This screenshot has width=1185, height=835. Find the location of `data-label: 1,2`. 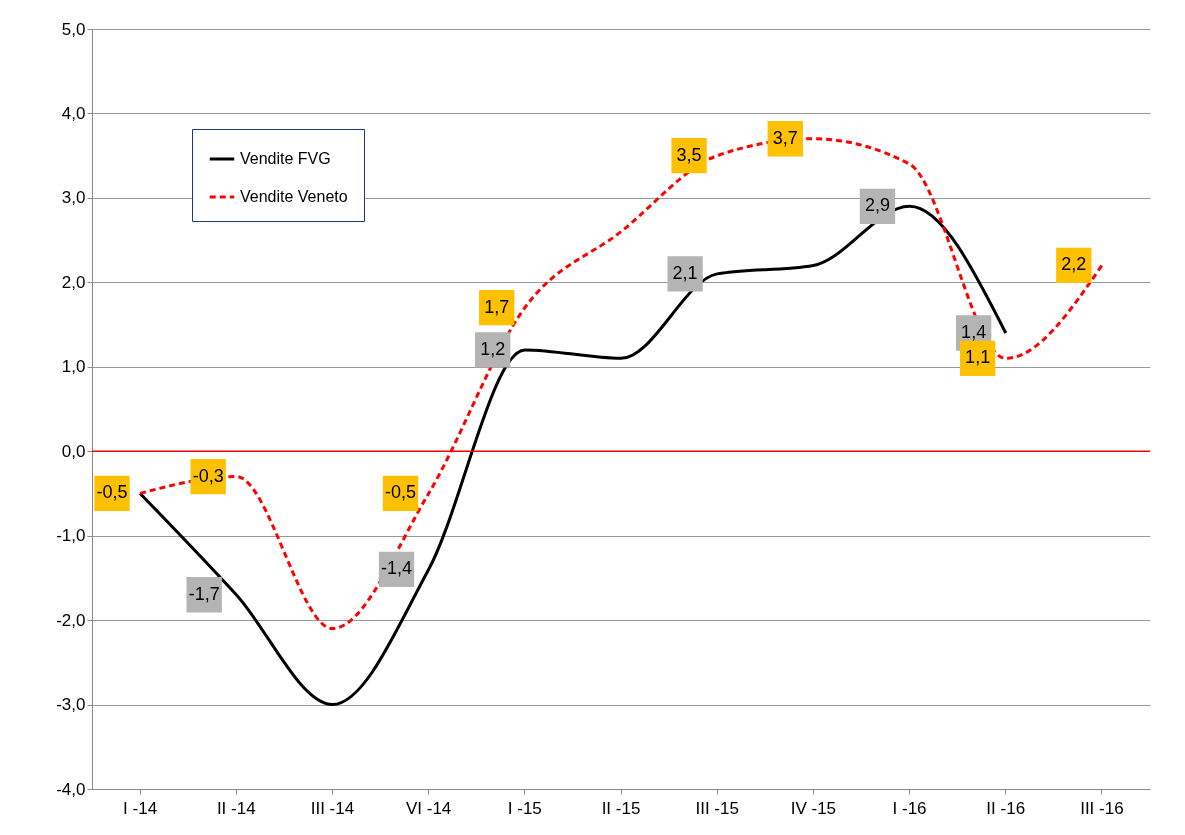

data-label: 1,2 is located at coordinates (493, 348).